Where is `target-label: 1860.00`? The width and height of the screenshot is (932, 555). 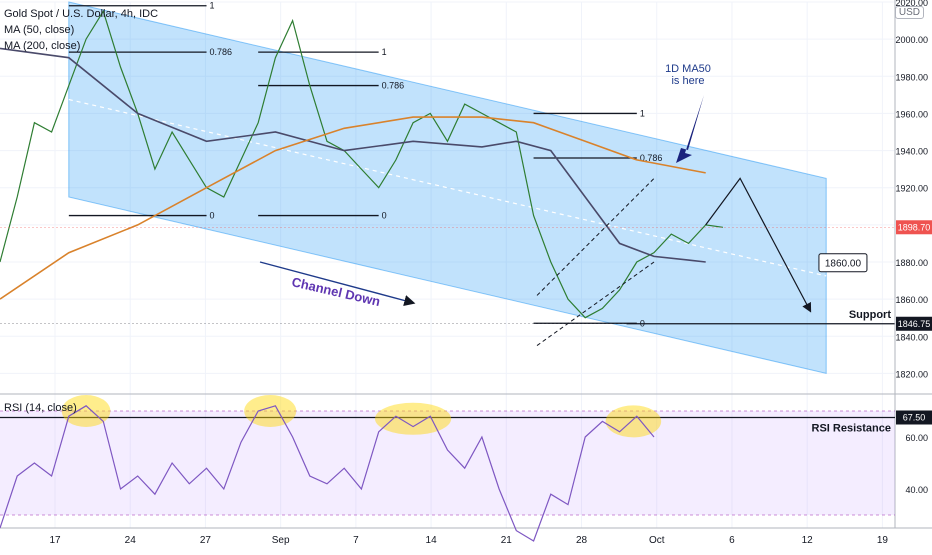 target-label: 1860.00 is located at coordinates (843, 264).